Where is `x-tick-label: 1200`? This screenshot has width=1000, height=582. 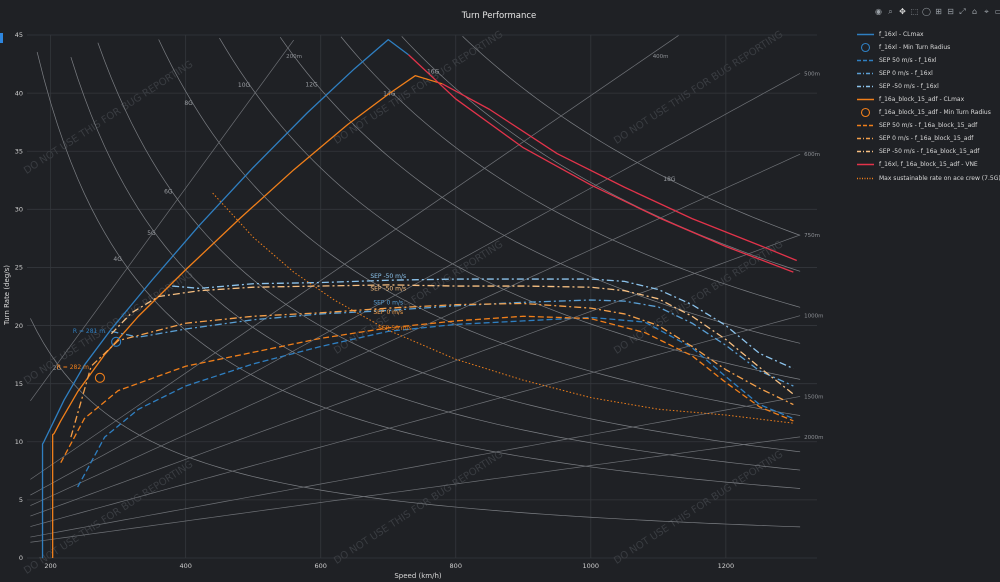
x-tick-label: 1200 is located at coordinates (726, 566).